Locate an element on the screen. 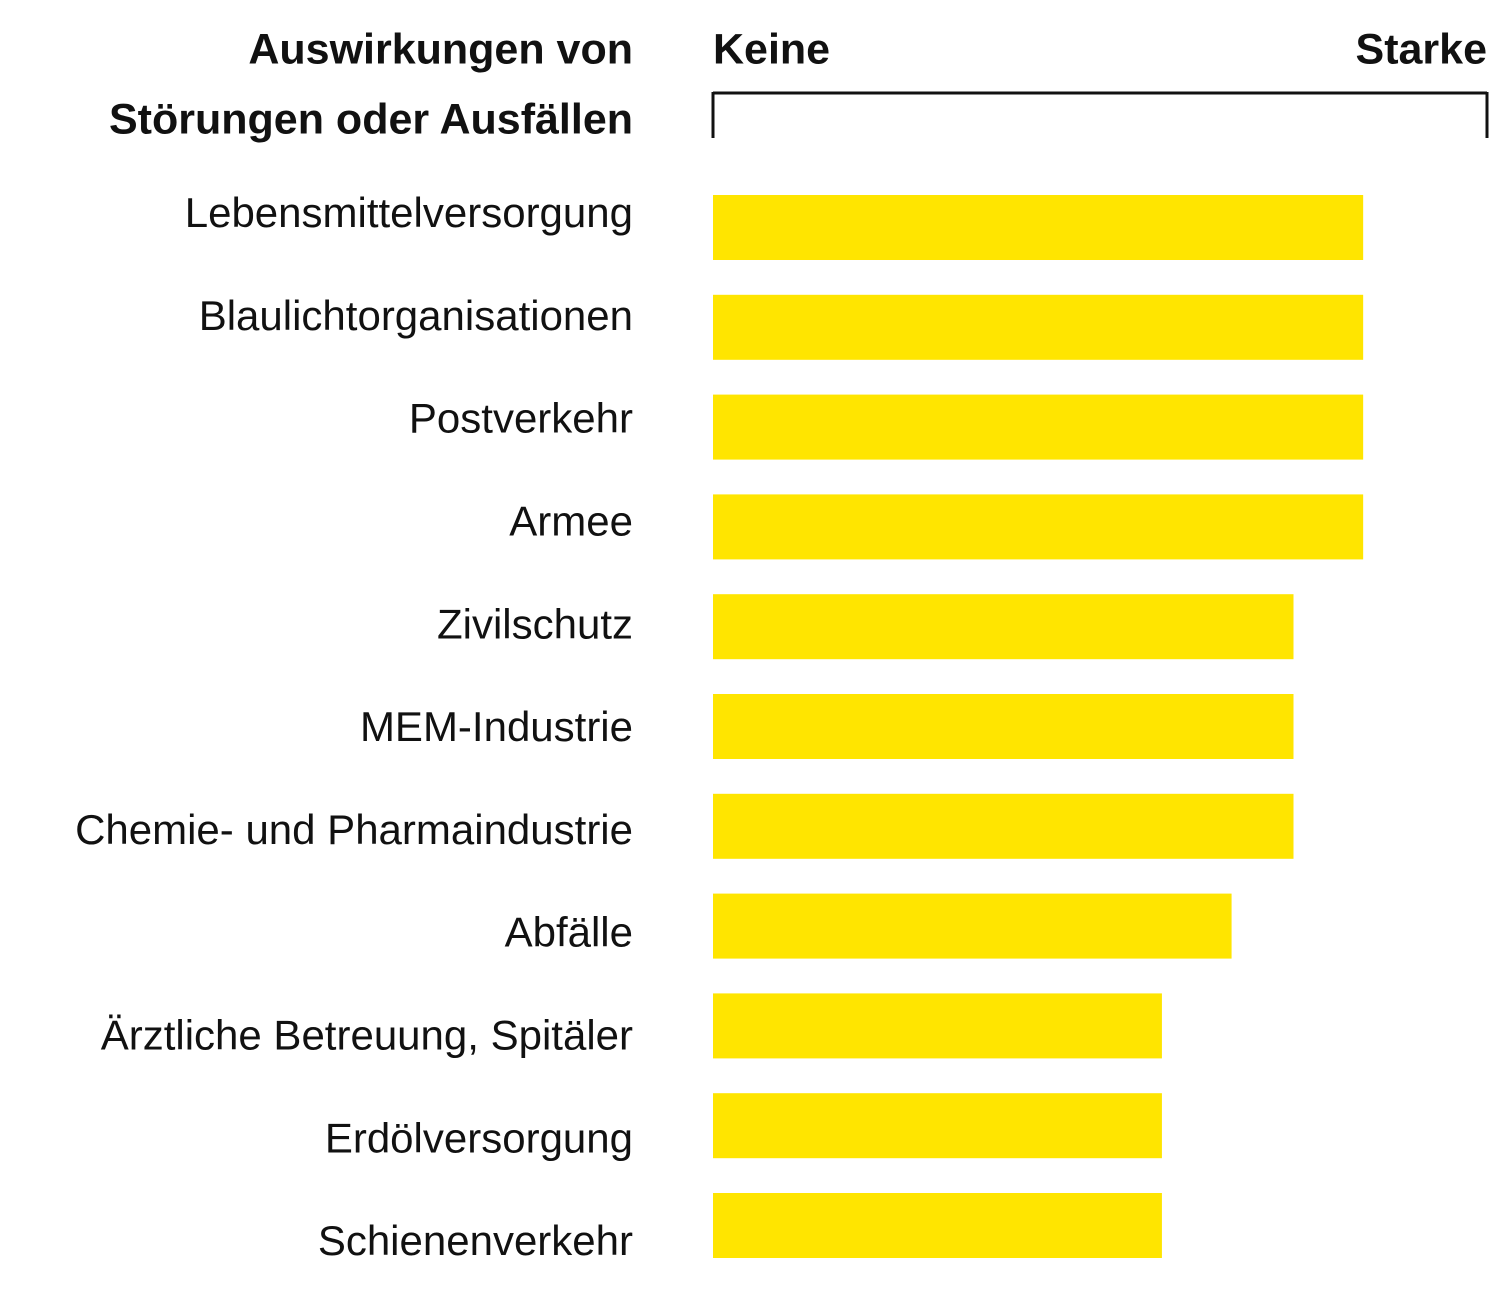 The height and width of the screenshot is (1289, 1500). category-label: Schienenverkehr is located at coordinates (475, 1240).